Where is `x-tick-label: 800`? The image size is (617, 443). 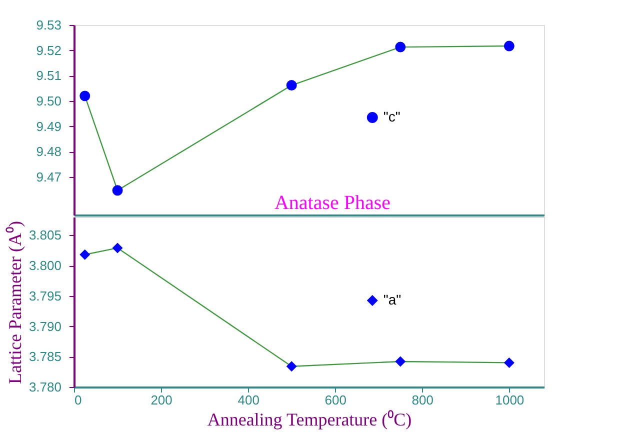
x-tick-label: 800 is located at coordinates (423, 400).